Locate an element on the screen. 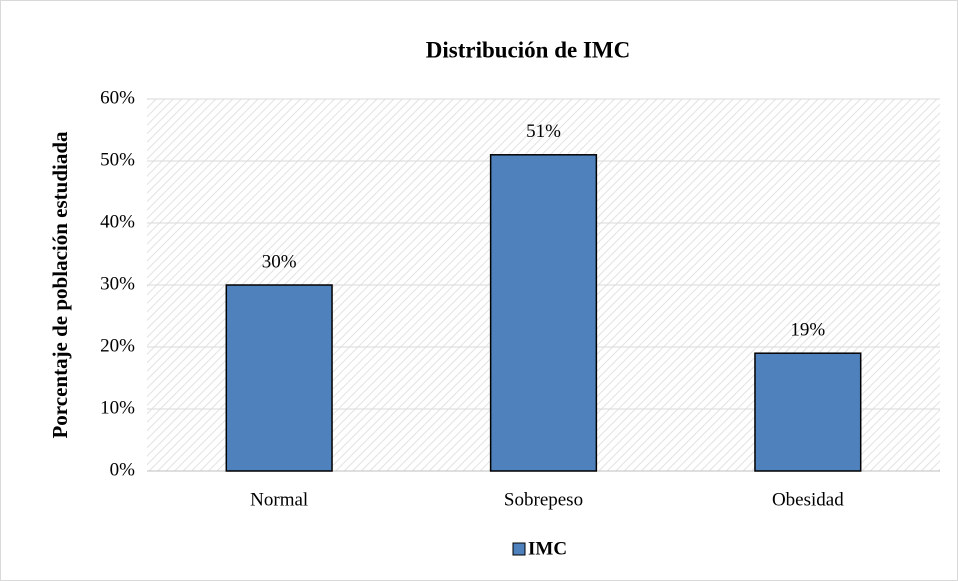 The image size is (958, 581). y-tick-label: 50% is located at coordinates (117, 159).